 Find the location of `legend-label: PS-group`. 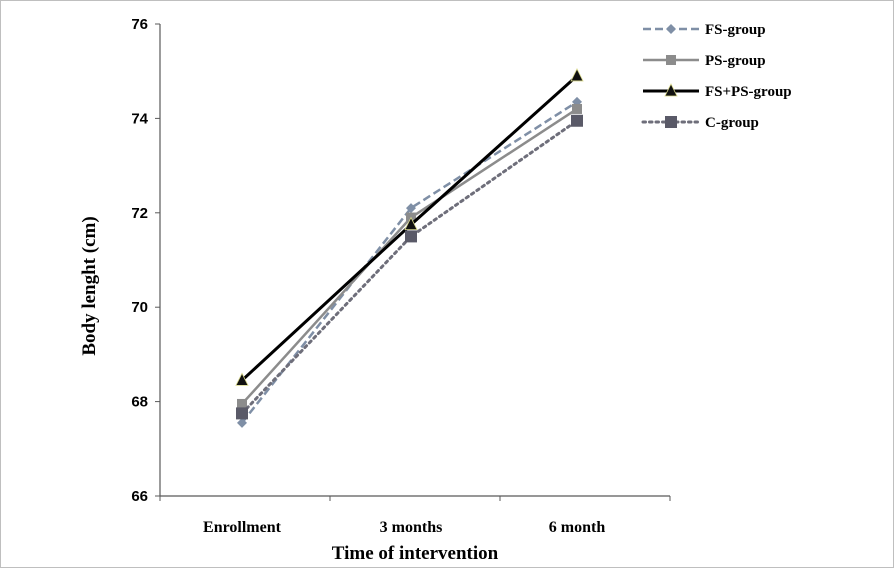

legend-label: PS-group is located at coordinates (735, 61).